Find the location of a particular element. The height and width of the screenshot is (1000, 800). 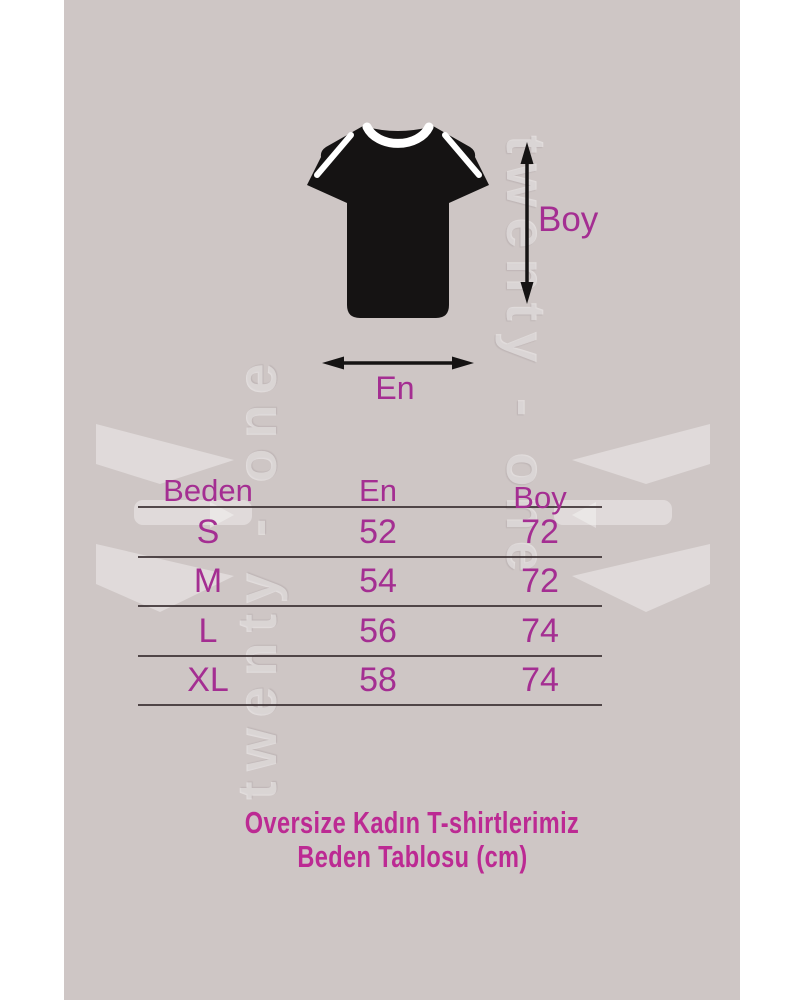

table-row-l: L 56 74 is located at coordinates (370, 632).